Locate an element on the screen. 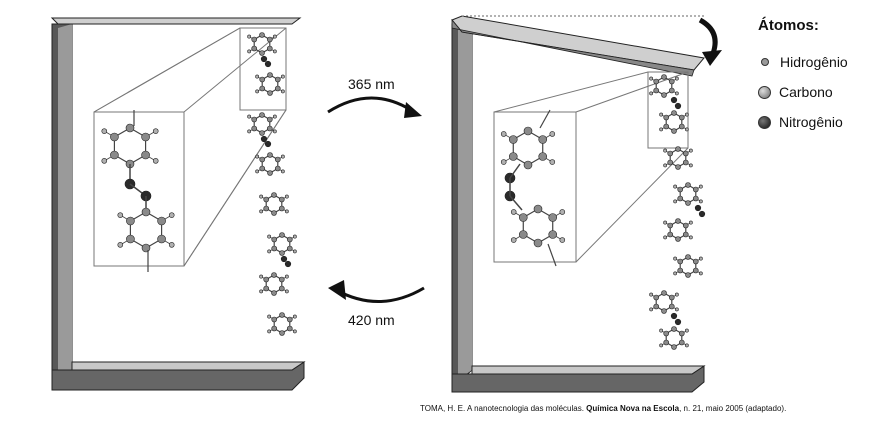 The width and height of the screenshot is (884, 428). forward-arrow is located at coordinates (374, 107).